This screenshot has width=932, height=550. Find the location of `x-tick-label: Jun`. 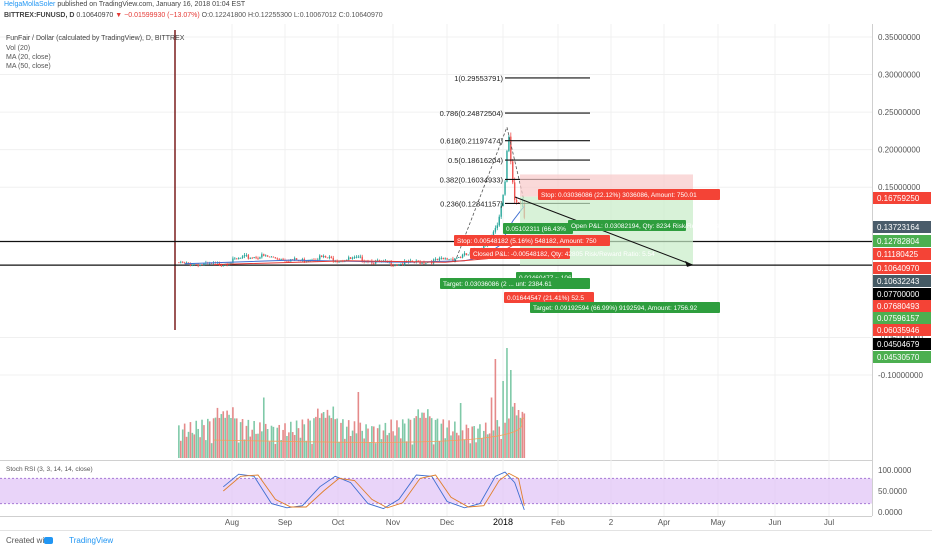

x-tick-label: Jun is located at coordinates (775, 522).